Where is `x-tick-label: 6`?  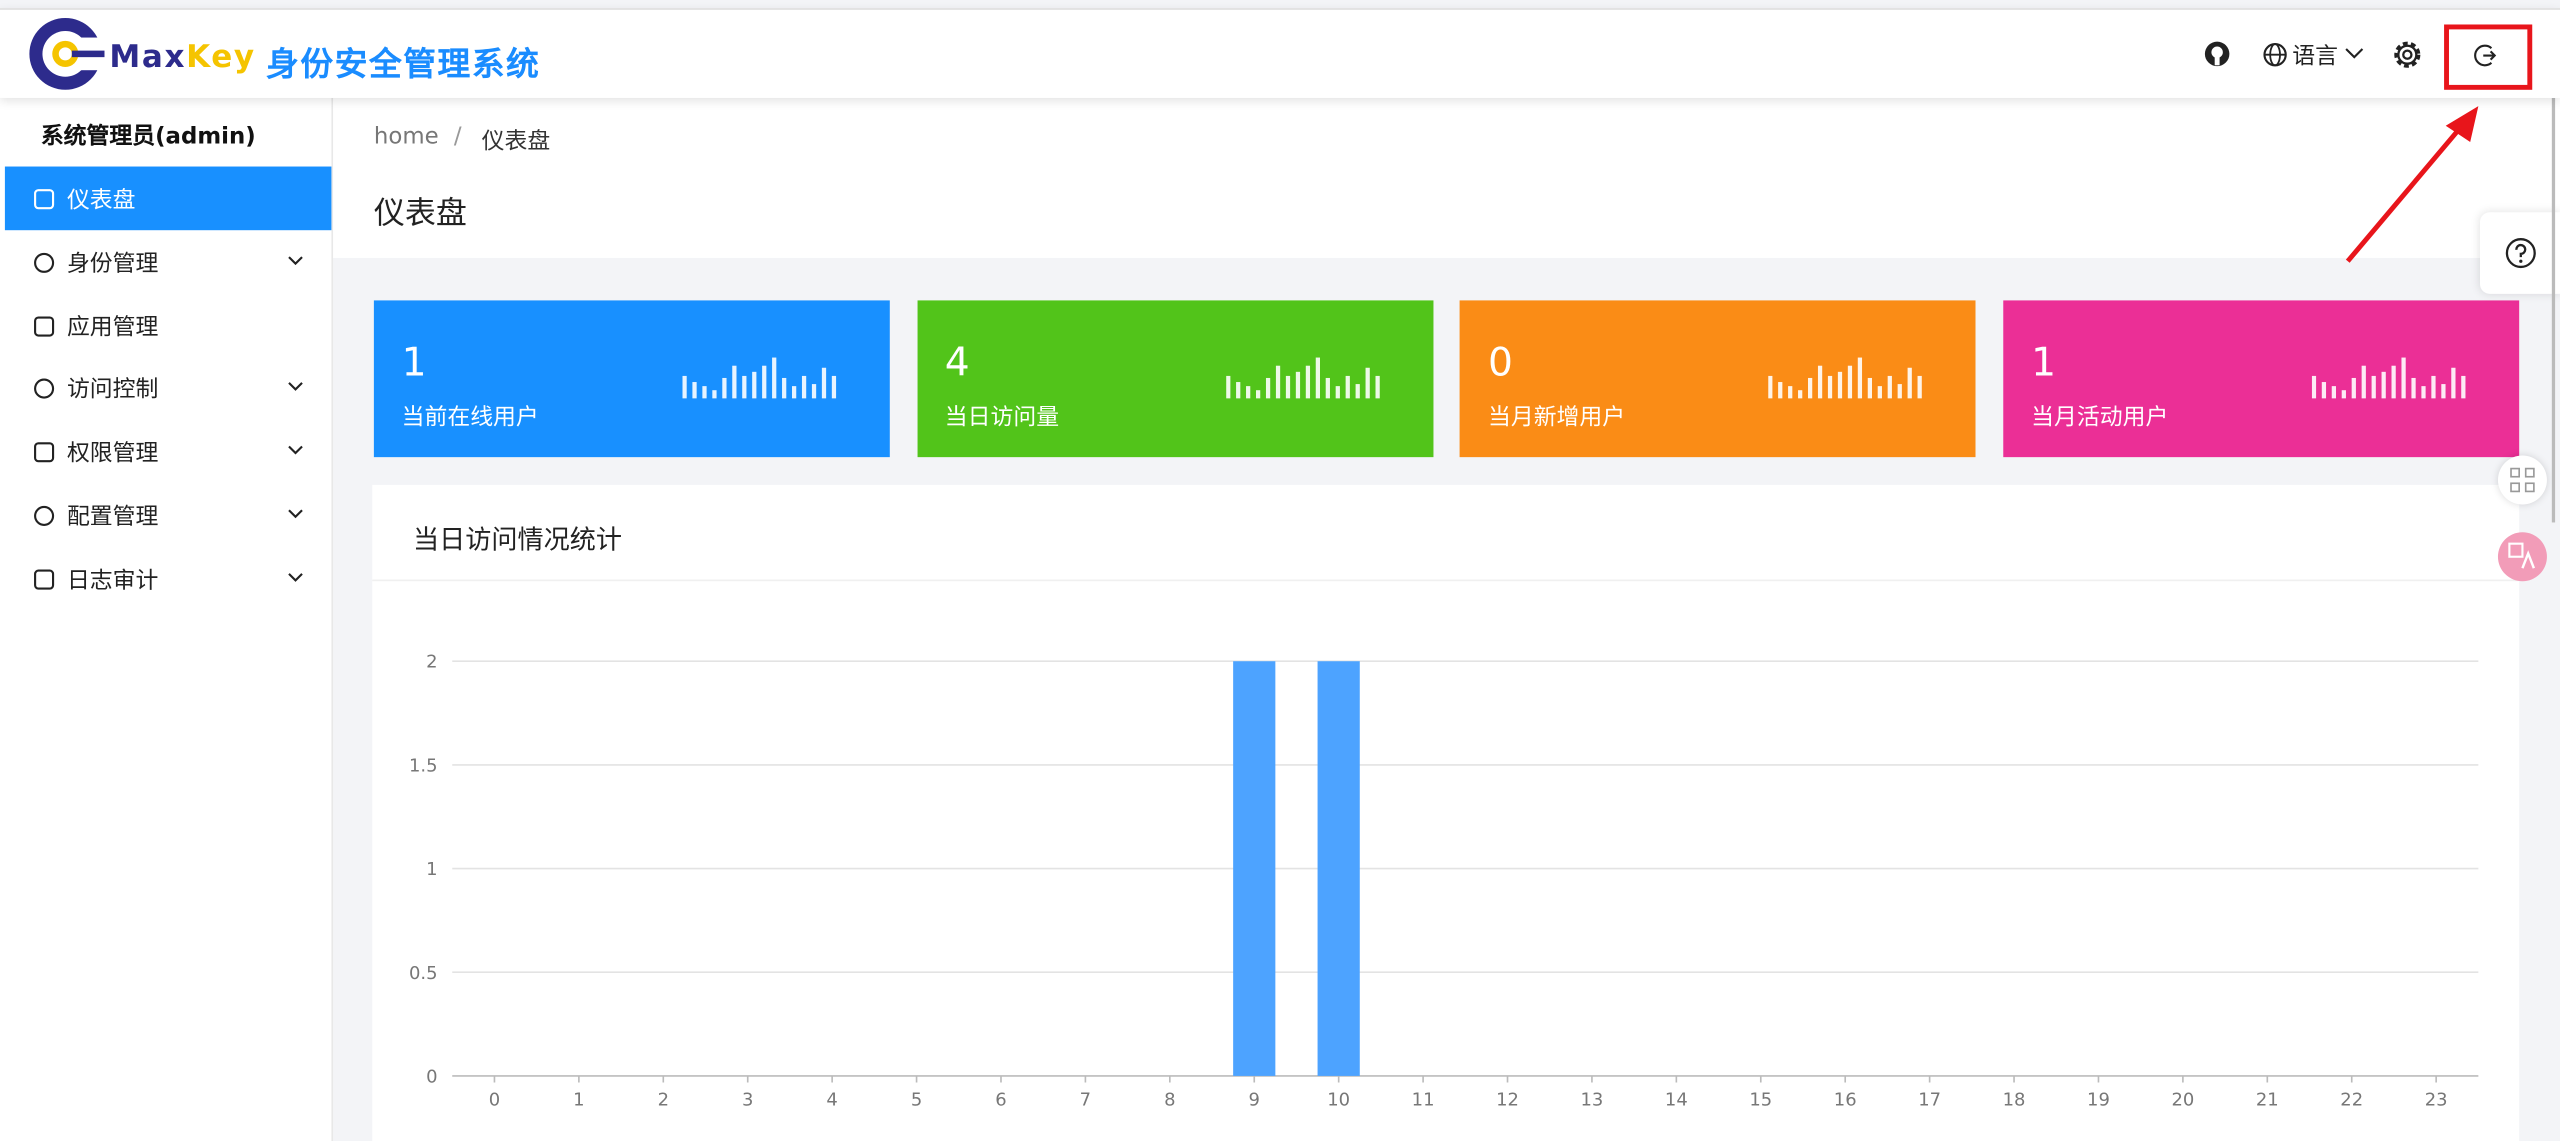 x-tick-label: 6 is located at coordinates (1000, 1099).